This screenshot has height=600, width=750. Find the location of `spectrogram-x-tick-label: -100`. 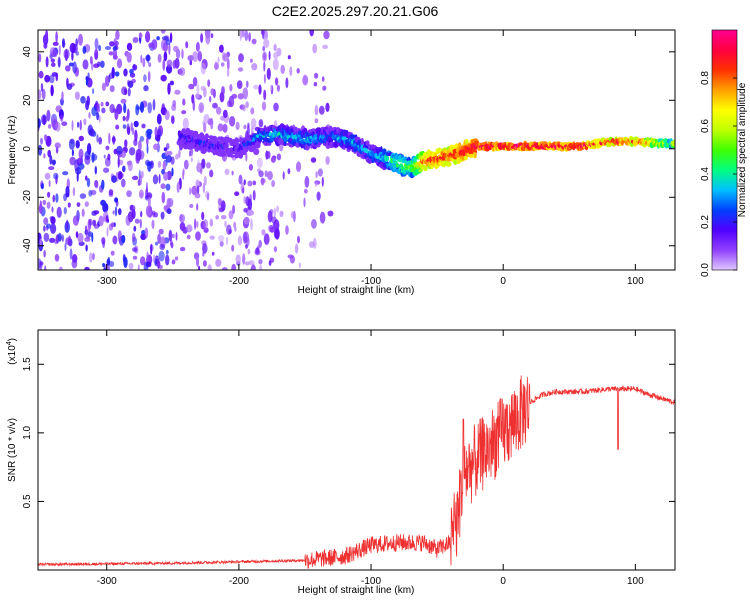

spectrogram-x-tick-label: -100 is located at coordinates (371, 281).